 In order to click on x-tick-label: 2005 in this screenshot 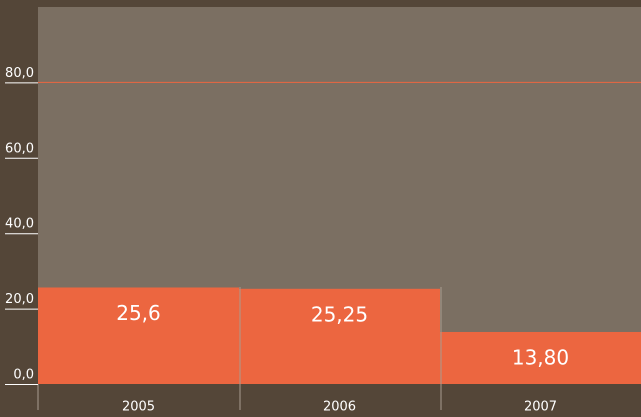, I will do `click(138, 407)`.